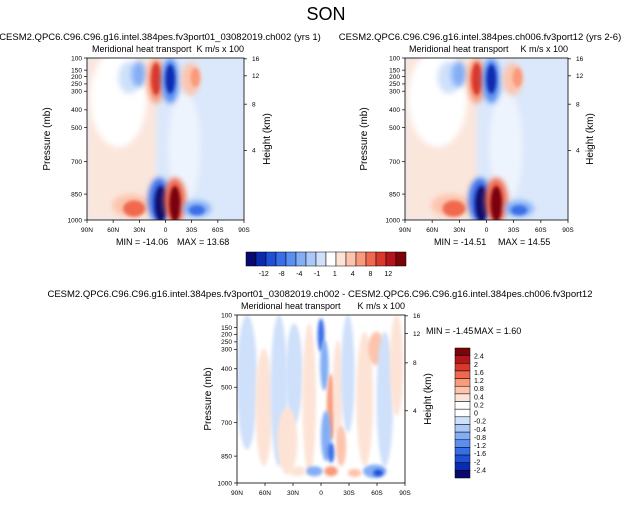 The image size is (628, 505). What do you see at coordinates (142, 242) in the screenshot?
I see `panel-1-min-label: MIN = -14.06` at bounding box center [142, 242].